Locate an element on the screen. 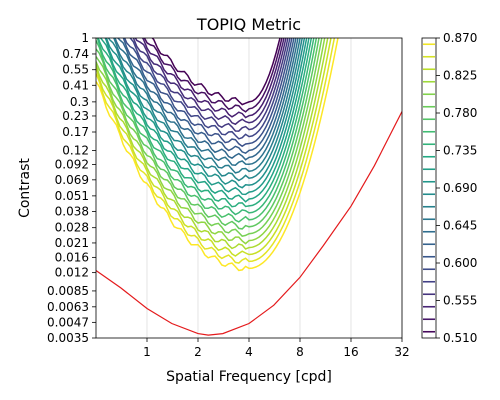  y-tick-label: 0.12 is located at coordinates (75, 150).